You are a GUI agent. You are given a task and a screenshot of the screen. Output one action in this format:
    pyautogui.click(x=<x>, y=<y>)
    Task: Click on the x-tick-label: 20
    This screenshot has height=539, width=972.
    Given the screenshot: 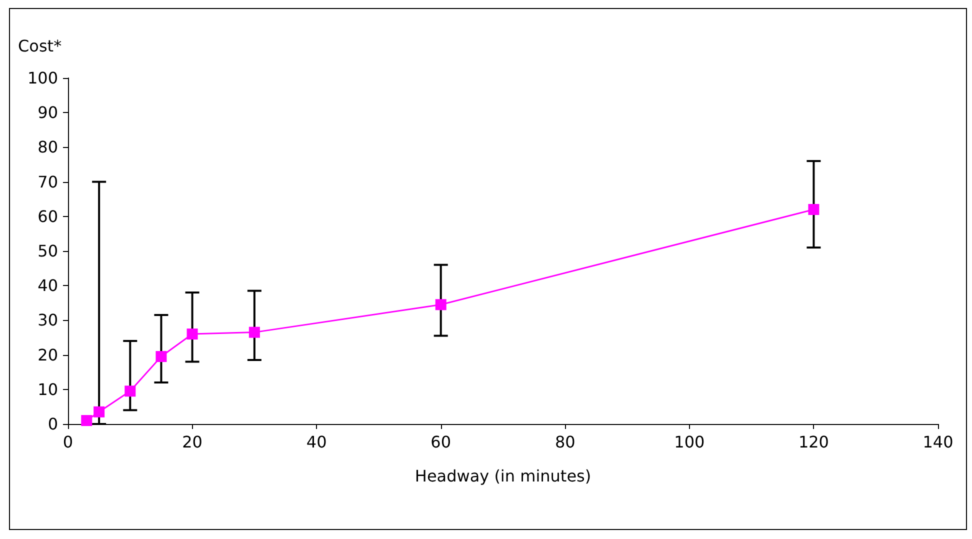 What is the action you would take?
    pyautogui.click(x=192, y=442)
    